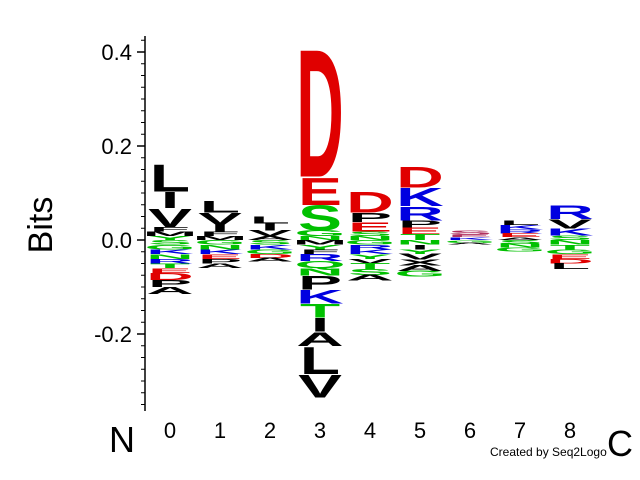 The image size is (640, 480). What do you see at coordinates (548, 452) in the screenshot?
I see `credit-text: Created by Seq2Logo` at bounding box center [548, 452].